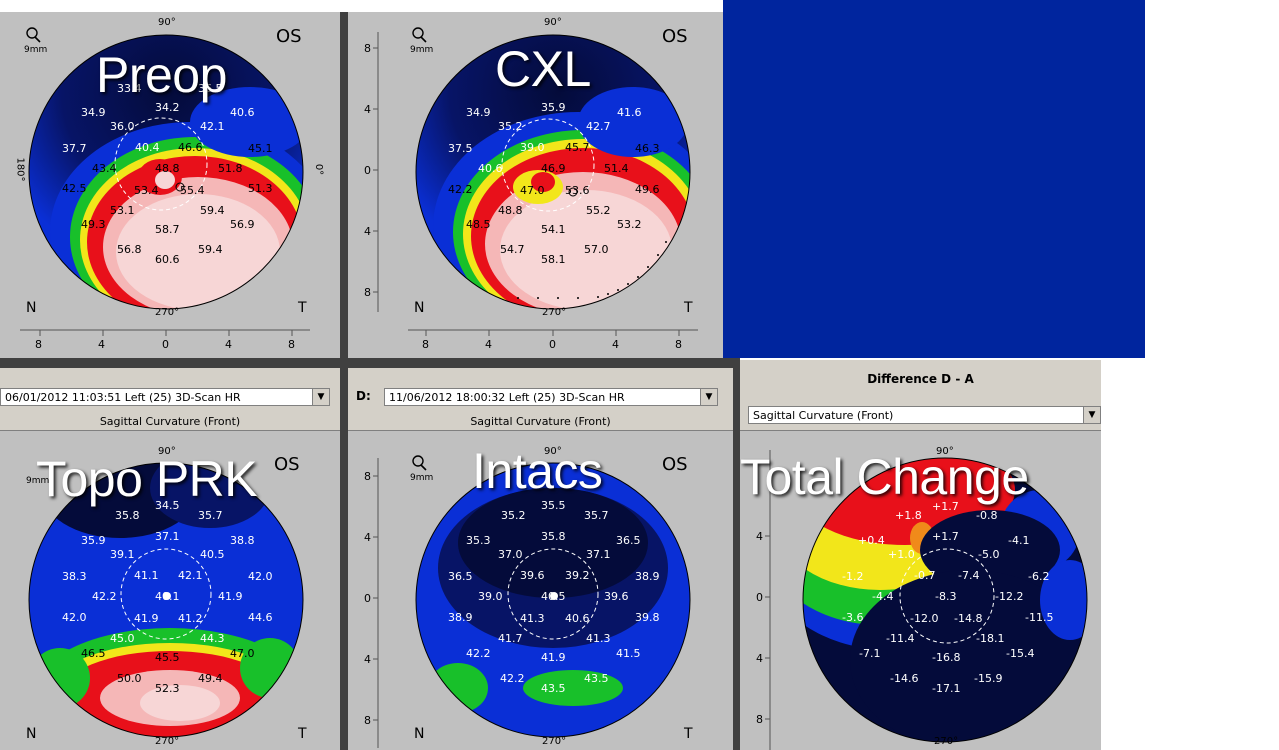  Describe the element at coordinates (616, 168) in the screenshot. I see `map-value: 51.4` at that location.